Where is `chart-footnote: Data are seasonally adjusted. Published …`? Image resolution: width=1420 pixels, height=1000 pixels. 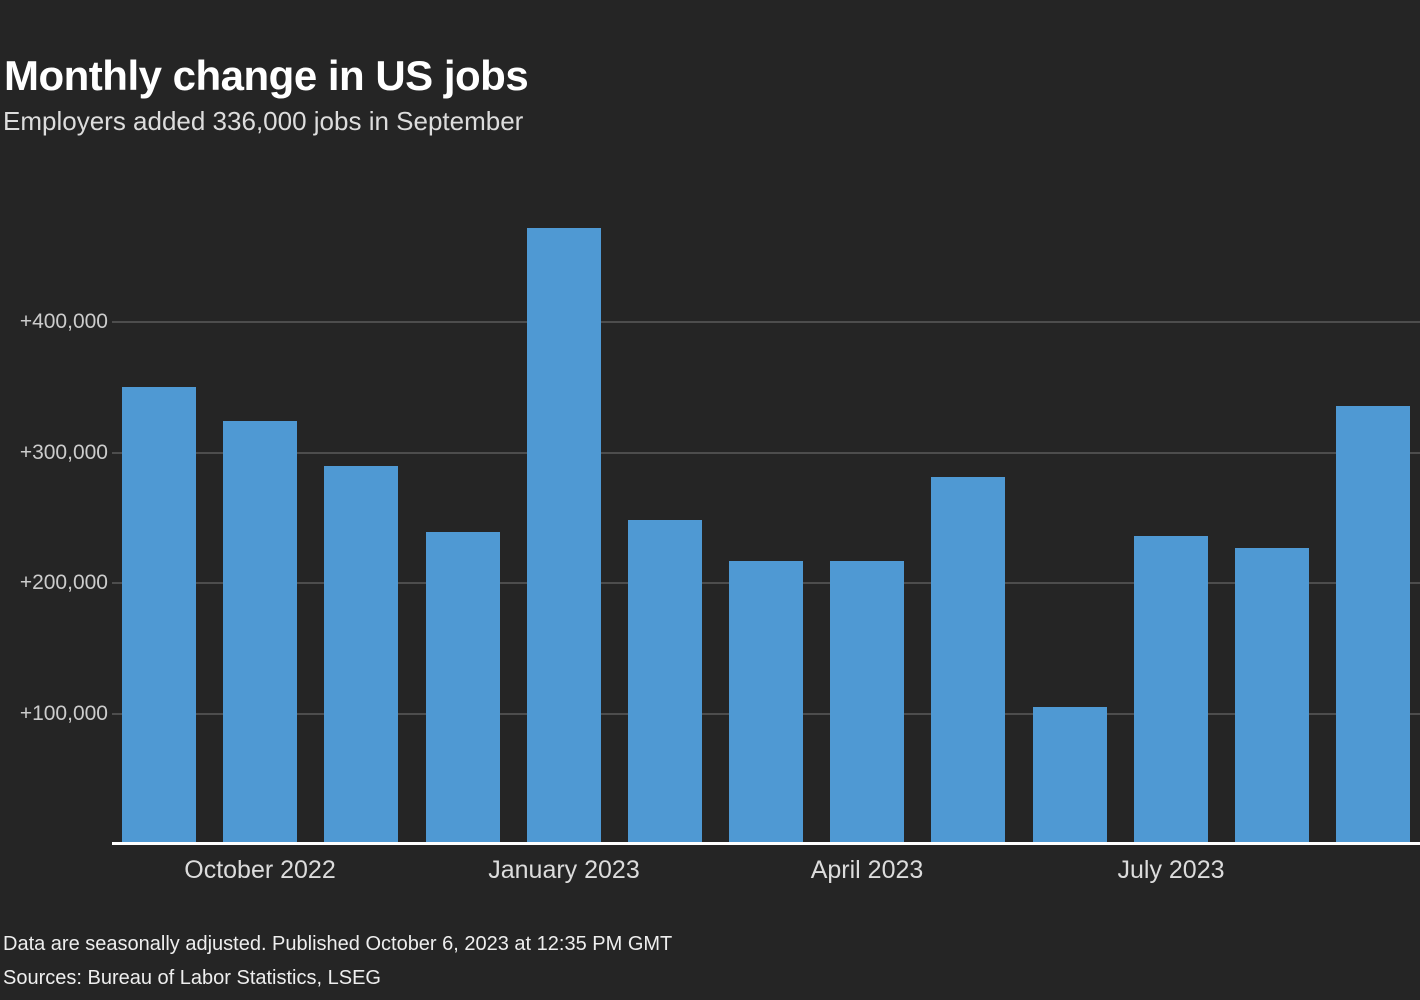 chart-footnote: Data are seasonally adjusted. Published … is located at coordinates (338, 944).